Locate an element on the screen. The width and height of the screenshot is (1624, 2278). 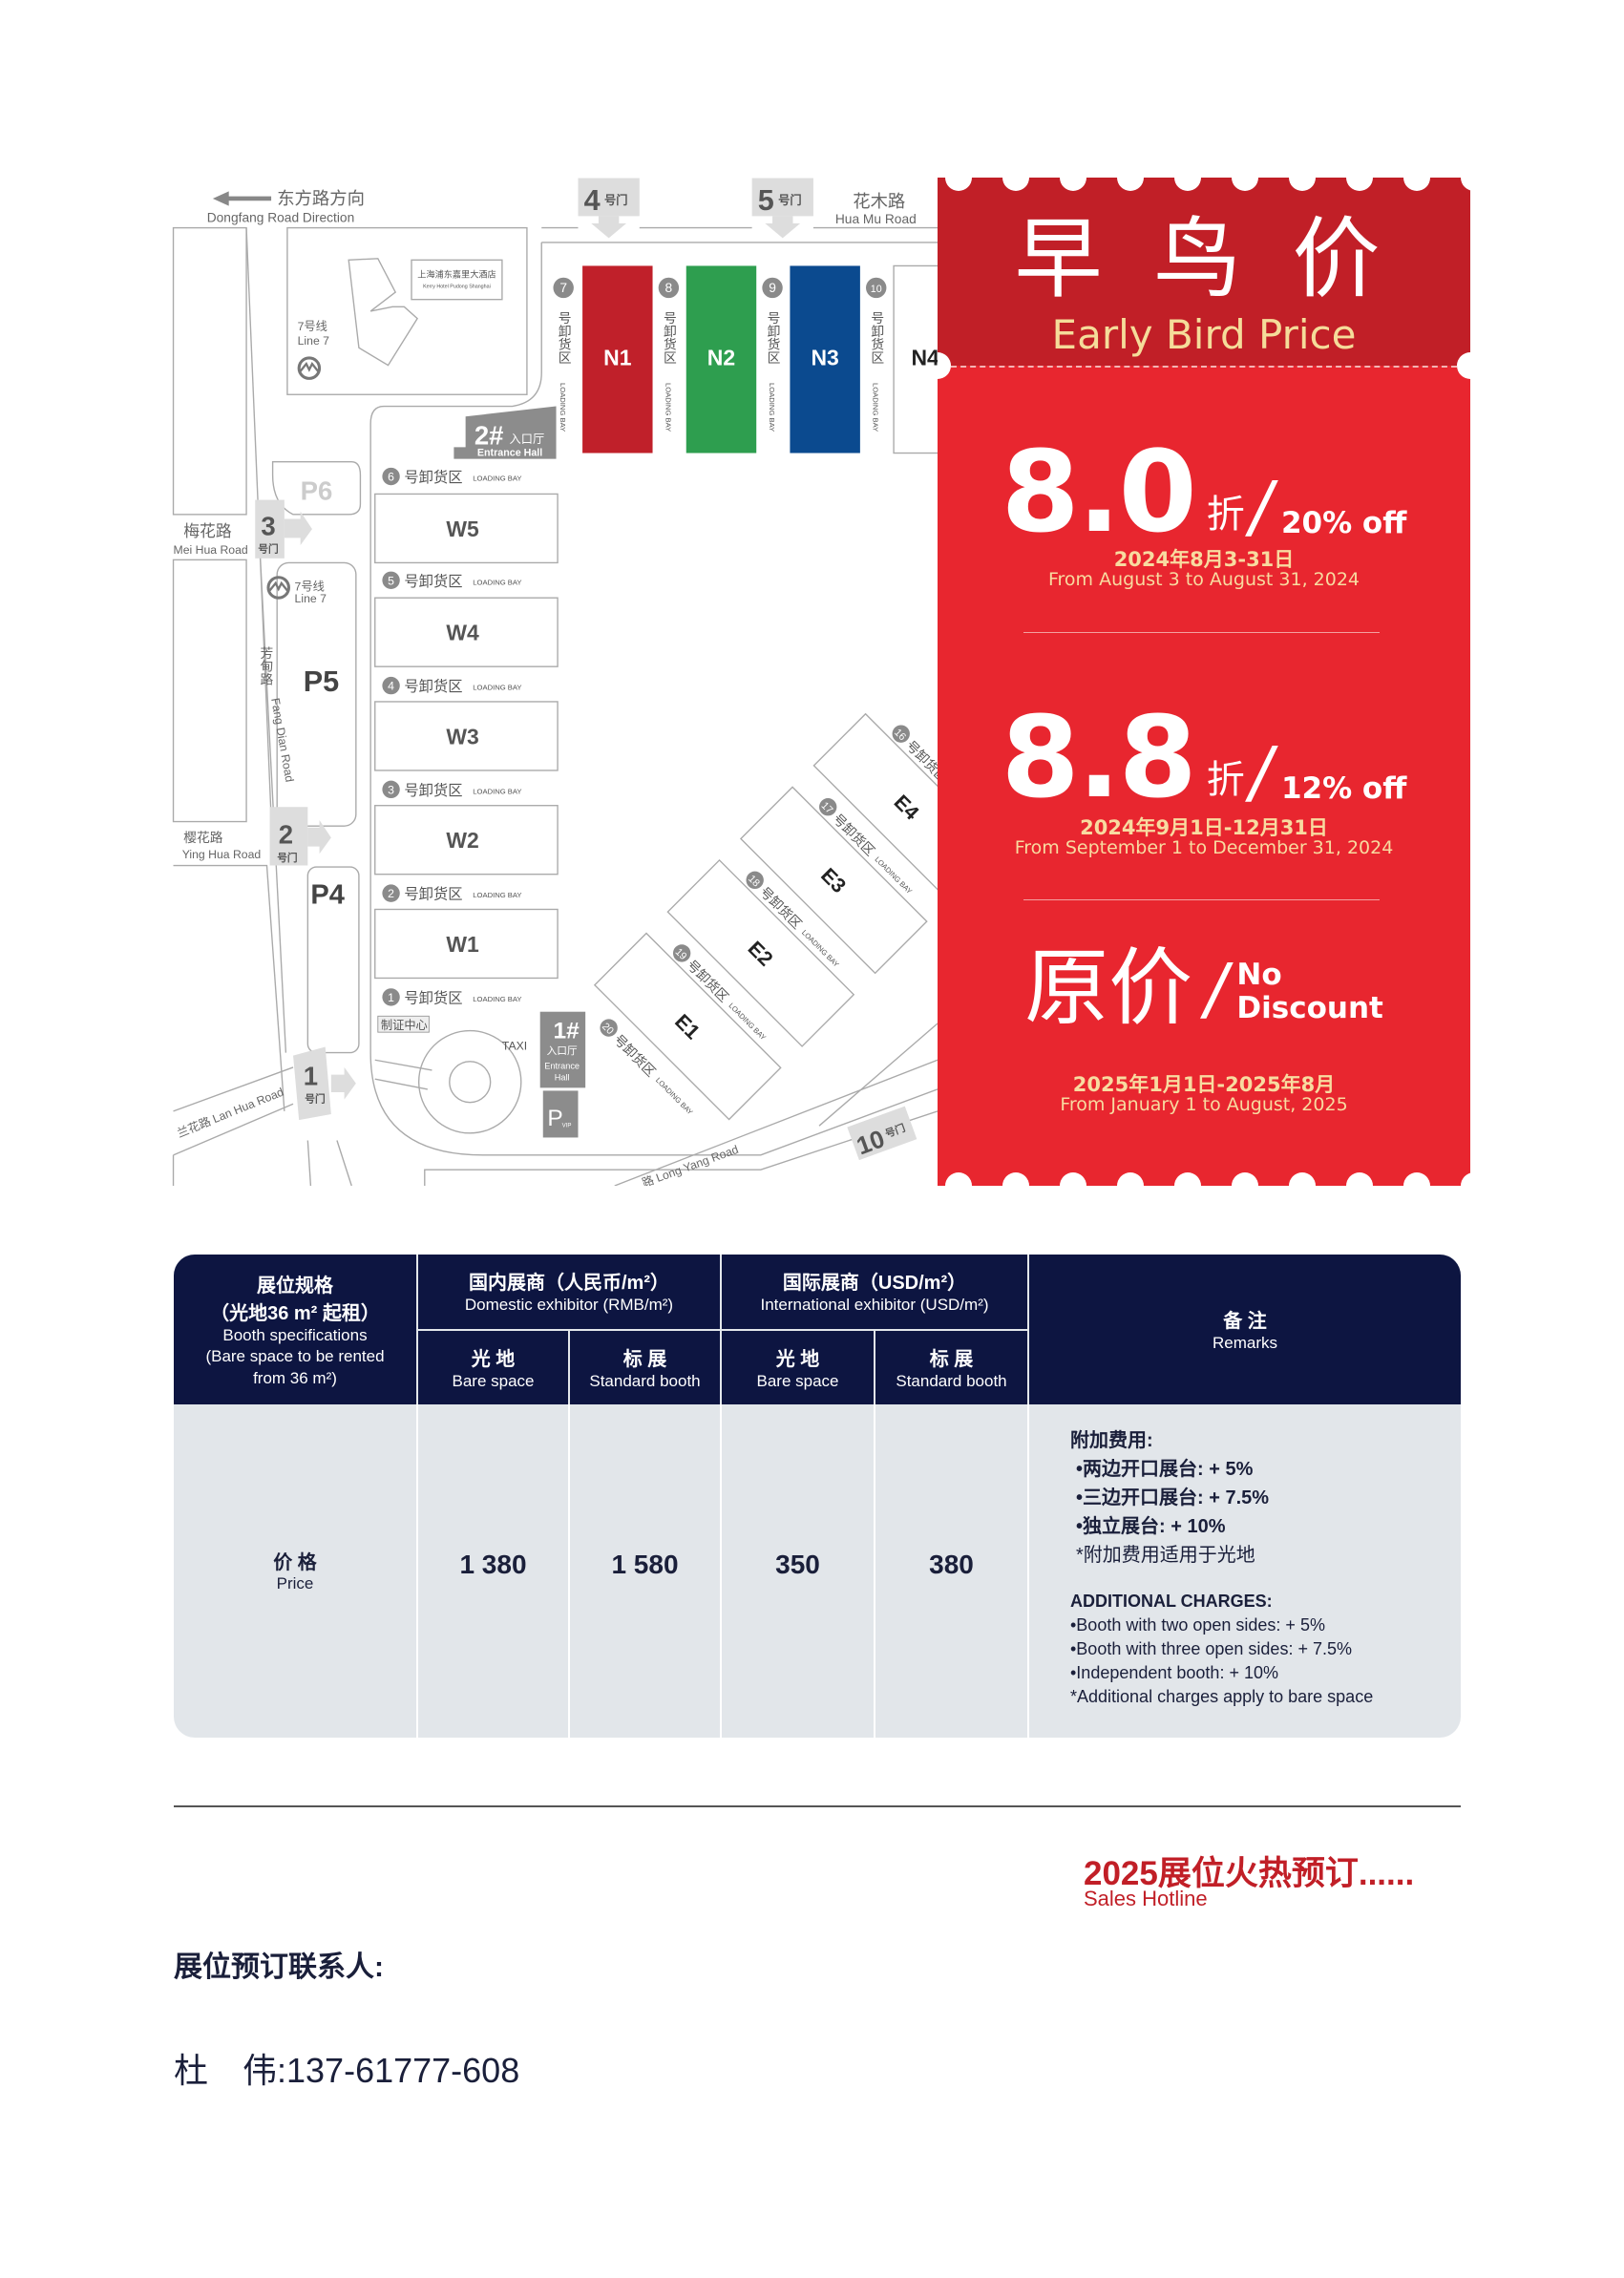
parking-p6: P6 is located at coordinates (317, 491).